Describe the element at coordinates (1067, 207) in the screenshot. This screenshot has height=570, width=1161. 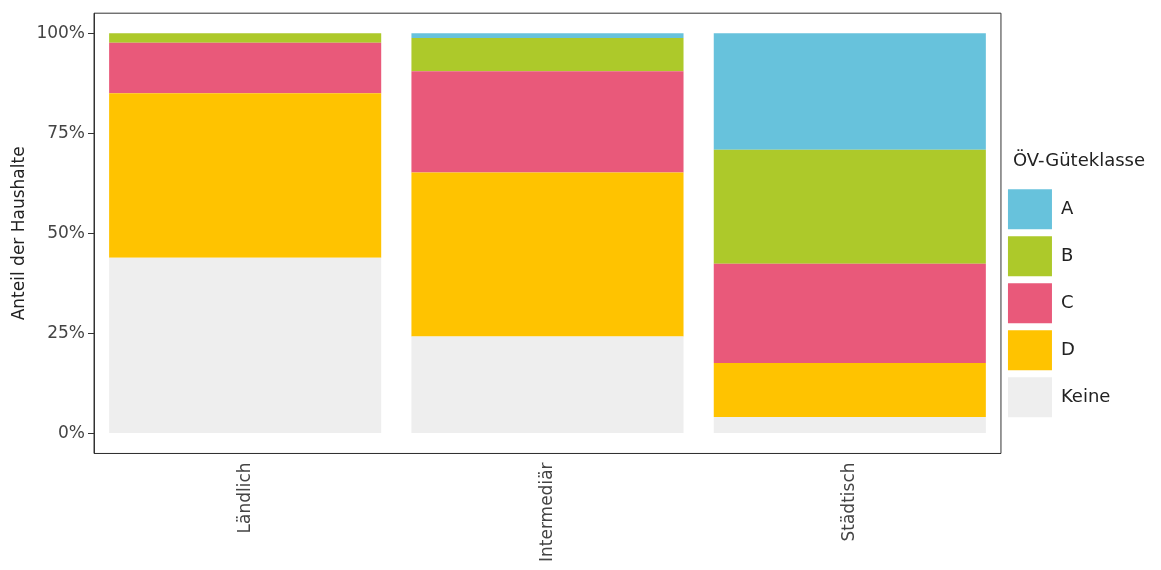
I see `legend-label: A` at that location.